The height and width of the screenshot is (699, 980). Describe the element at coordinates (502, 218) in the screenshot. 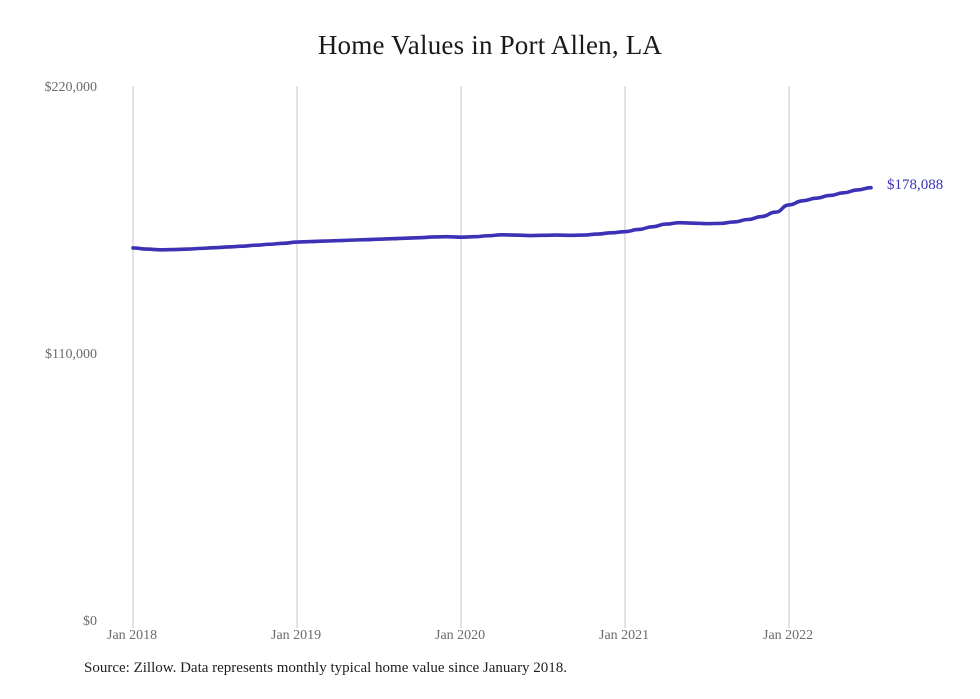

I see `data-line-series` at that location.